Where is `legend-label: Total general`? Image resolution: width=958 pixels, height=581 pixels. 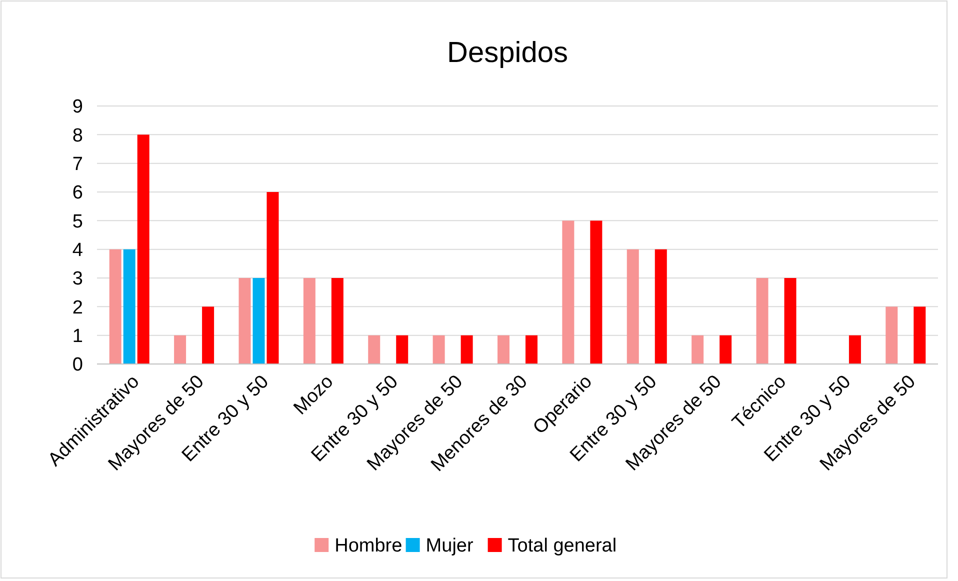 legend-label: Total general is located at coordinates (562, 546).